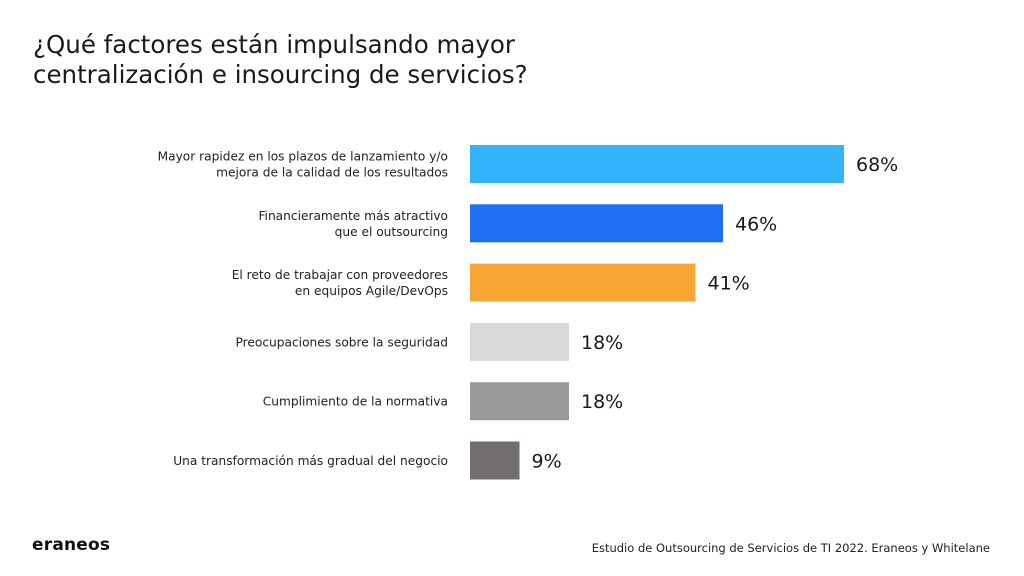 This screenshot has width=1024, height=576. I want to click on value-label-1: 68%, so click(877, 165).